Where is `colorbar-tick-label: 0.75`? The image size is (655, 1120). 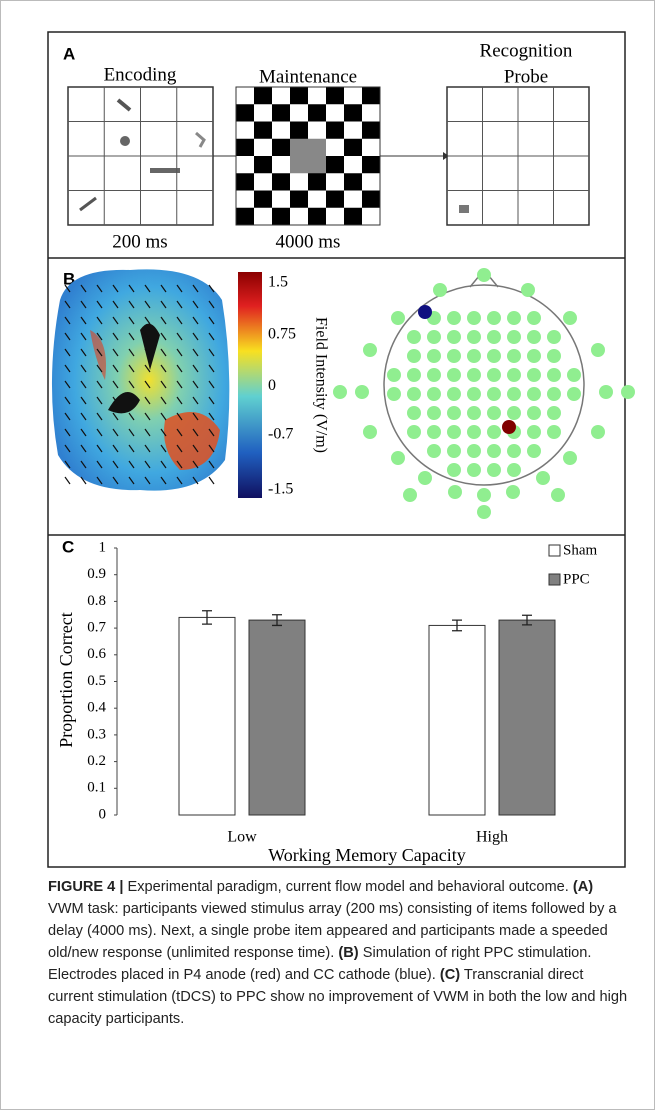
colorbar-tick-label: 0.75 is located at coordinates (282, 333).